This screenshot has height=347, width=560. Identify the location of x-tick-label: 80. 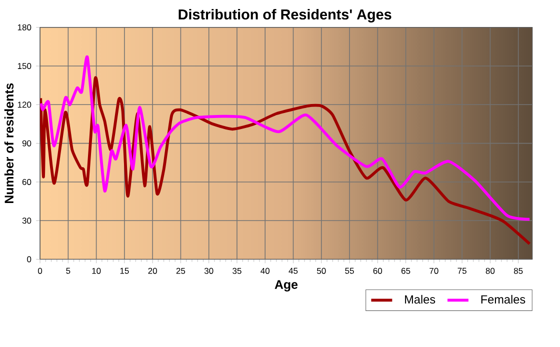
(490, 271).